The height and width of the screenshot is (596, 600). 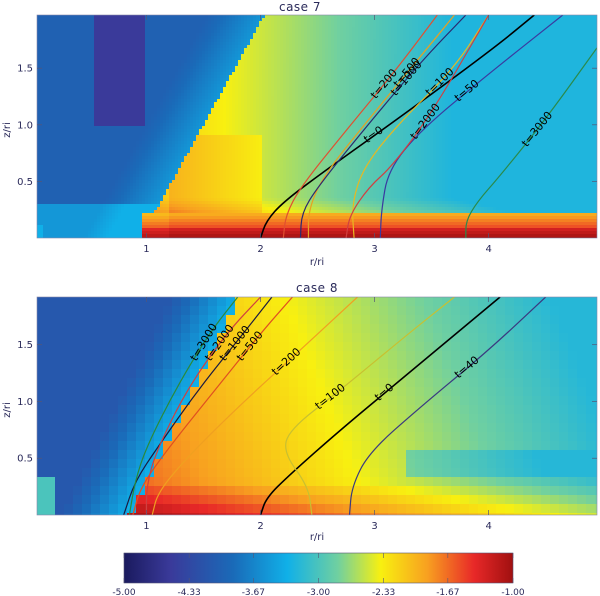 I want to click on colorbar-tick-label: -5.00, so click(x=124, y=592).